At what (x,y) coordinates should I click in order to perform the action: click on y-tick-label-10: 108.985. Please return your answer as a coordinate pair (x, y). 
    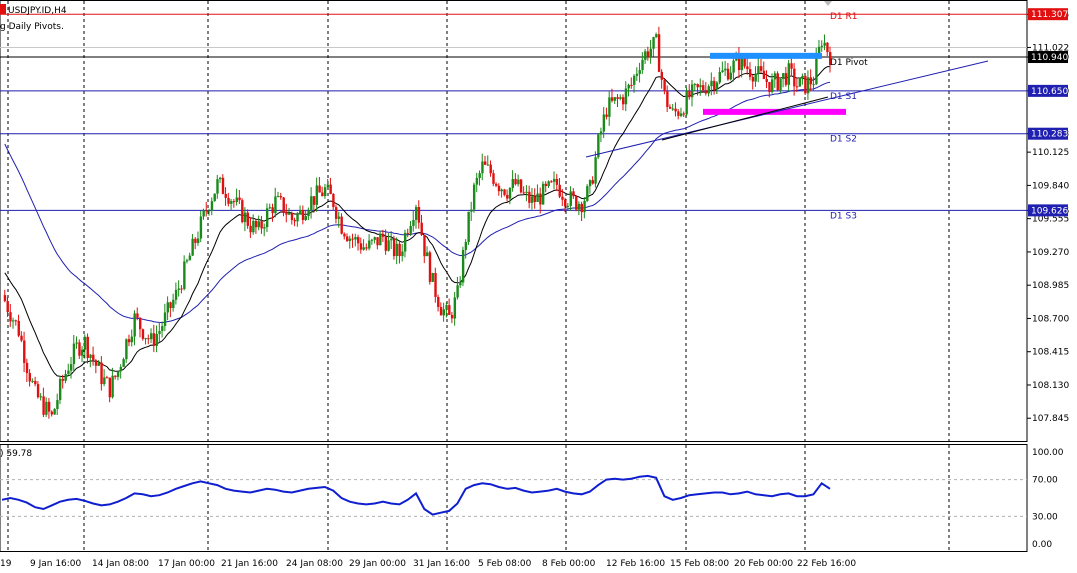
    Looking at the image, I should click on (1050, 286).